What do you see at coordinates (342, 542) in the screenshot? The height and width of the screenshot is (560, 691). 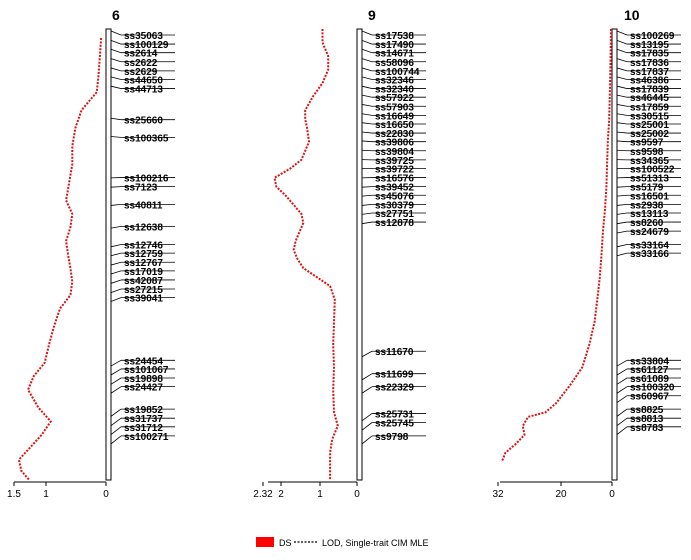 I see `legend: DS LOD, Single-trait CIM MLE` at bounding box center [342, 542].